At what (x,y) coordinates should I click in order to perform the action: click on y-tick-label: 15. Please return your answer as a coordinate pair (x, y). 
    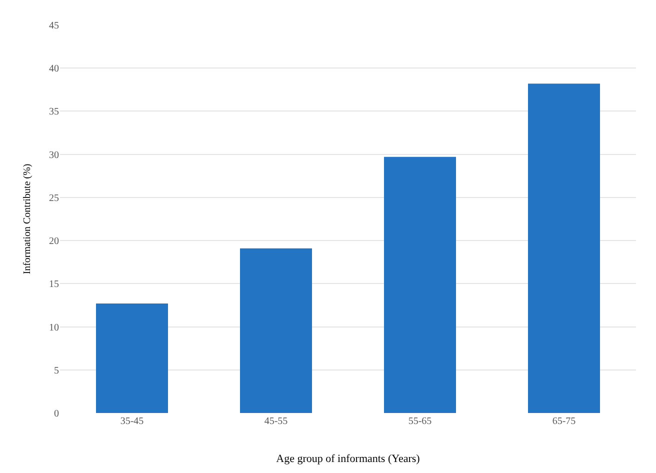
    Looking at the image, I should click on (54, 284).